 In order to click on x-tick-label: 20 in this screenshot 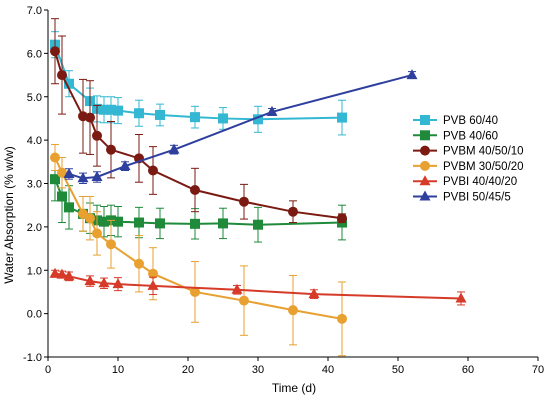, I will do `click(188, 370)`.